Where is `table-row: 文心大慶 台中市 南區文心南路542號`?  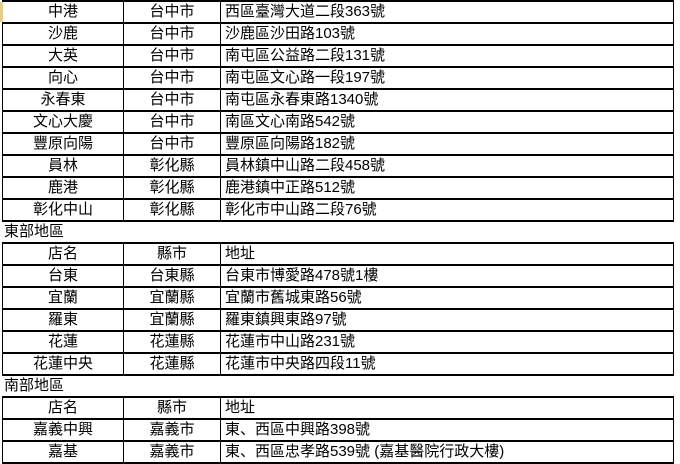 table-row: 文心大慶 台中市 南區文心南路542號 is located at coordinates (338, 122).